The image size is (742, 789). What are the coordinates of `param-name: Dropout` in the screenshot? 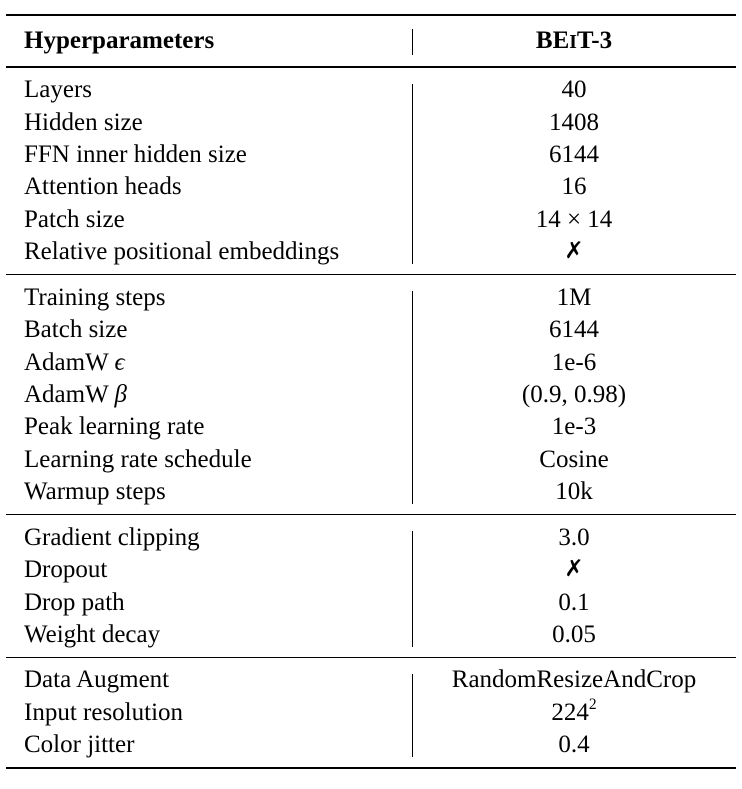 It's located at (66, 570).